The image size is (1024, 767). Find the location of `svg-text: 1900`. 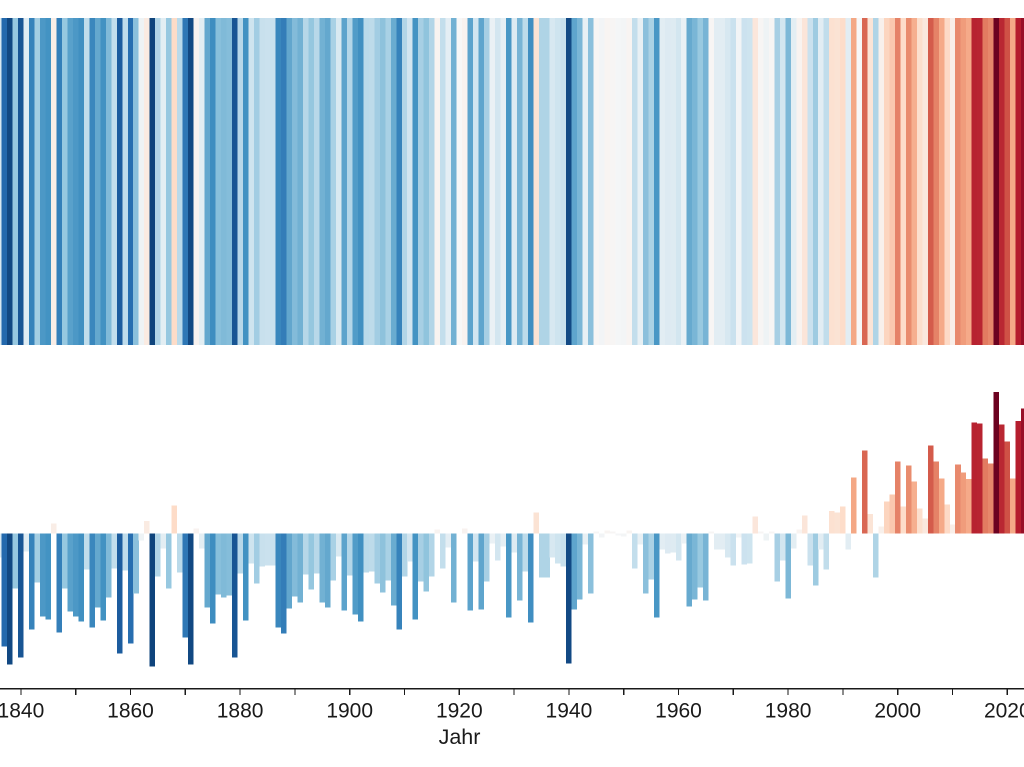

svg-text: 1900 is located at coordinates (349, 711).